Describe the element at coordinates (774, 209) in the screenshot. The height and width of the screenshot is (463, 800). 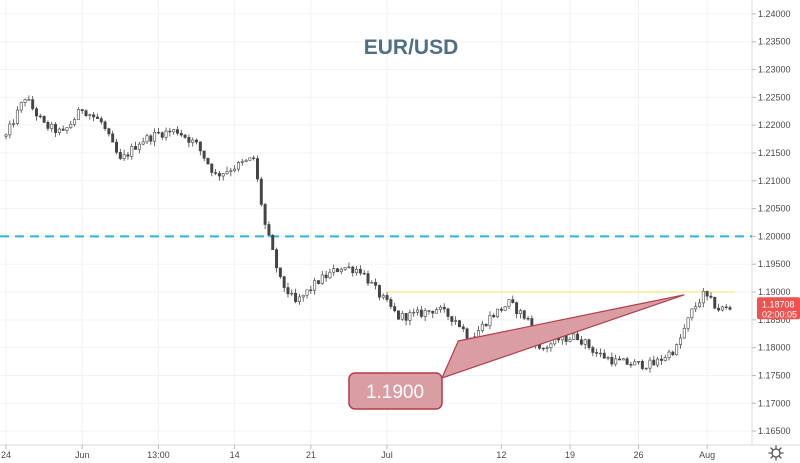
I see `price-tick-label: 1.20500` at that location.